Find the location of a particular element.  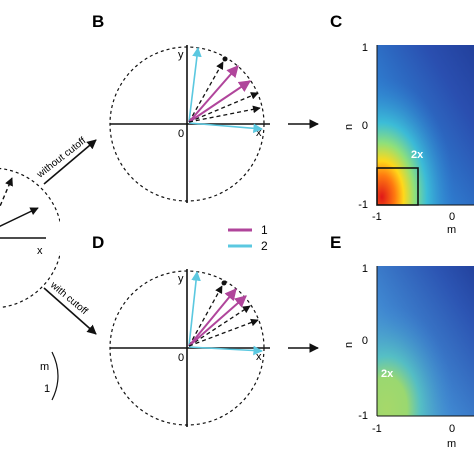

panel-label-b: B is located at coordinates (98, 21).